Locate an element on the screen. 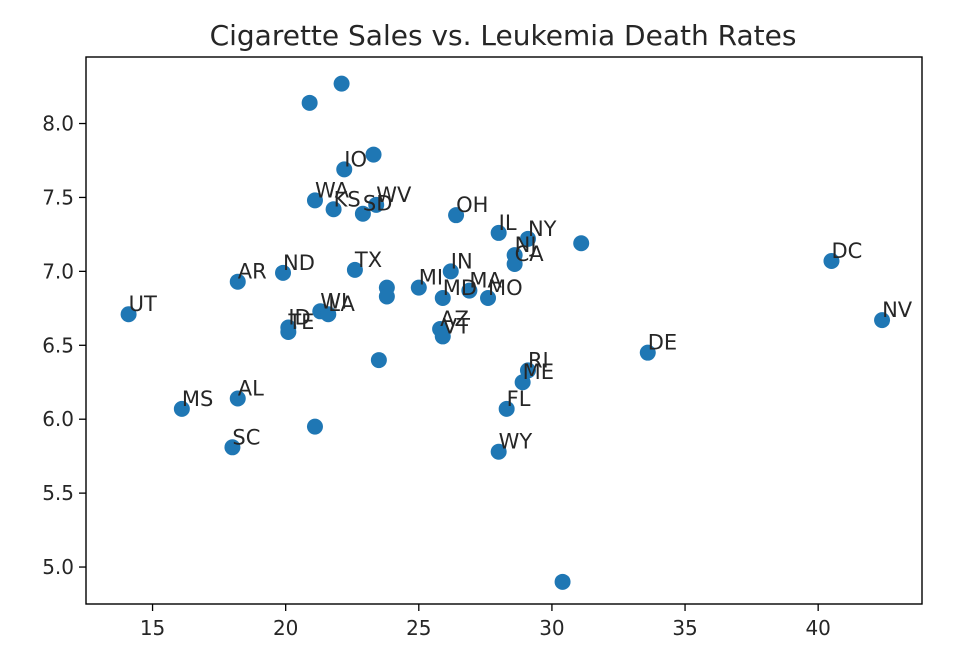  point-label: MA is located at coordinates (485, 281).